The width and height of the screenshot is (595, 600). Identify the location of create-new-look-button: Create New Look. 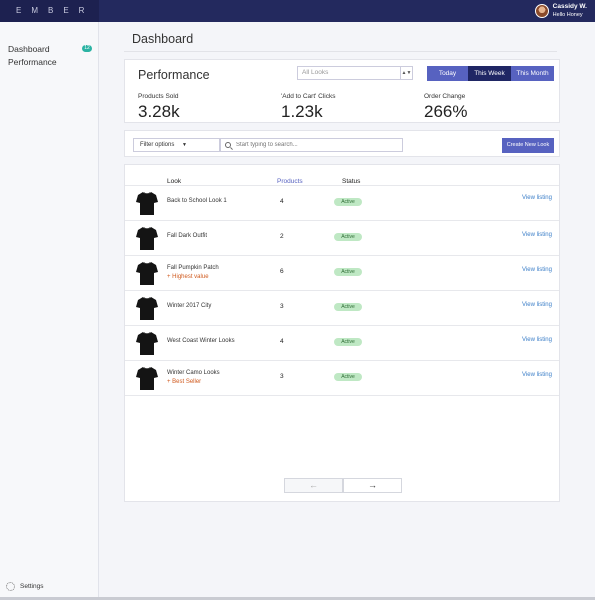
(528, 145).